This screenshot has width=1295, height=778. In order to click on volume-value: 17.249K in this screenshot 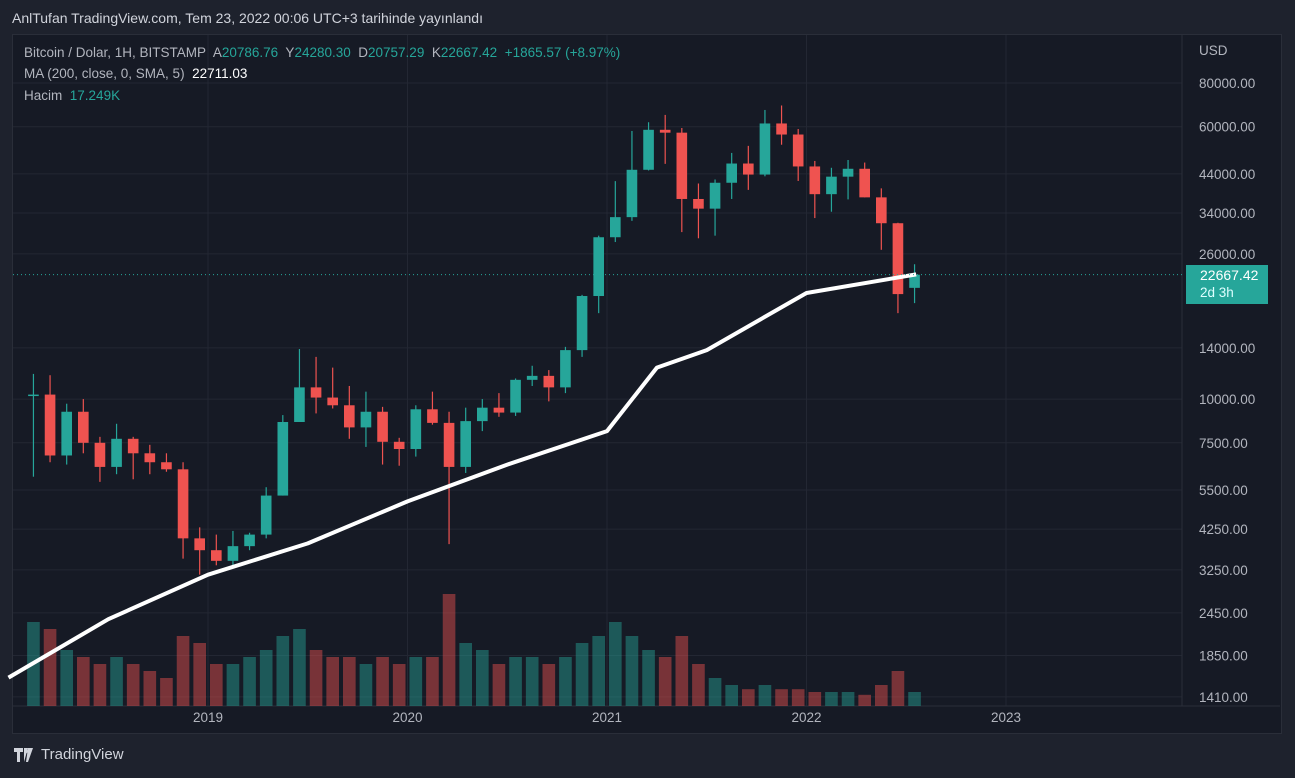, I will do `click(95, 95)`.